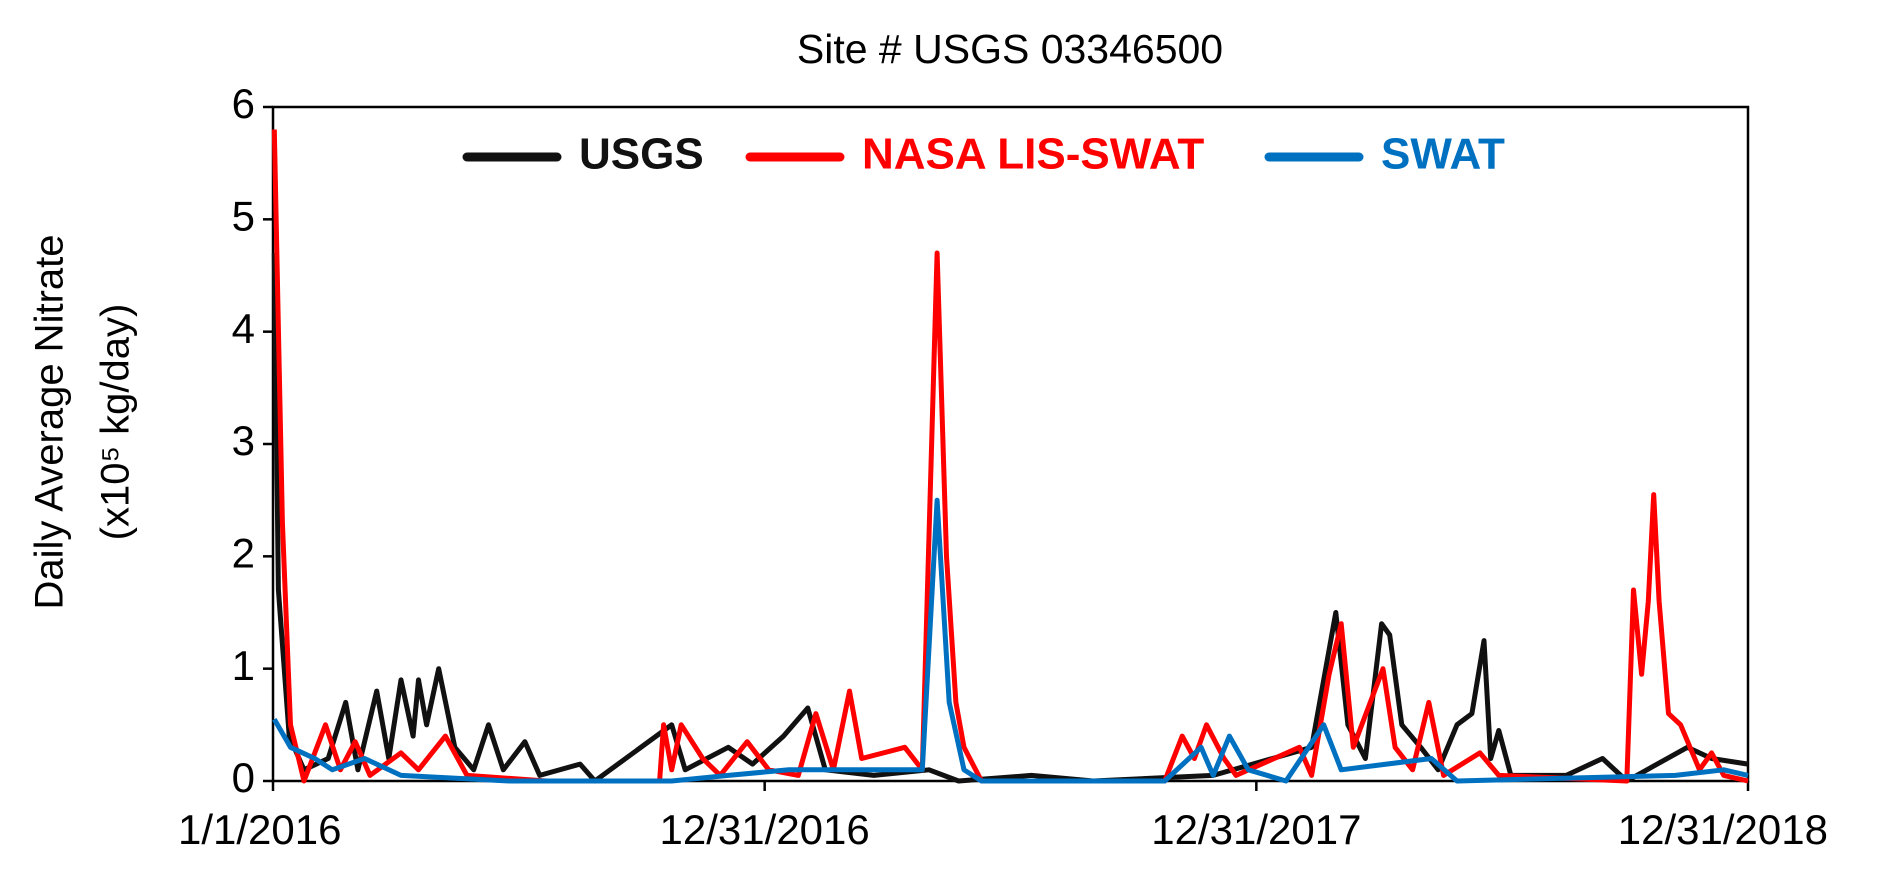  I want to click on y-tick-label: 1, so click(243, 665).